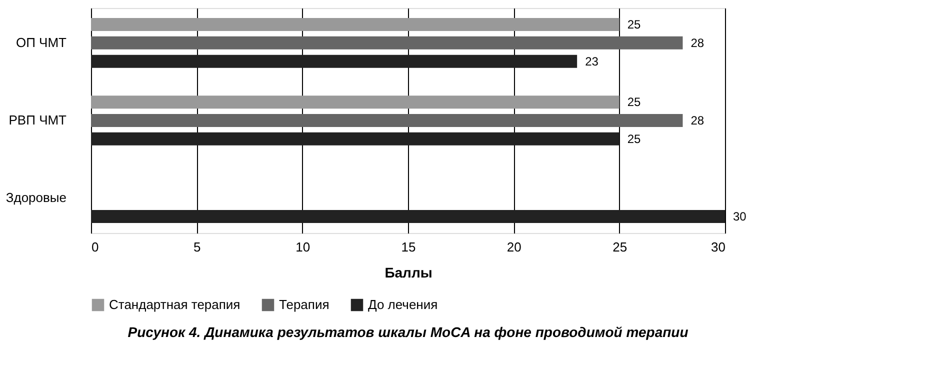  What do you see at coordinates (41, 42) in the screenshot?
I see `y-tick-label: ОП ЧМТ` at bounding box center [41, 42].